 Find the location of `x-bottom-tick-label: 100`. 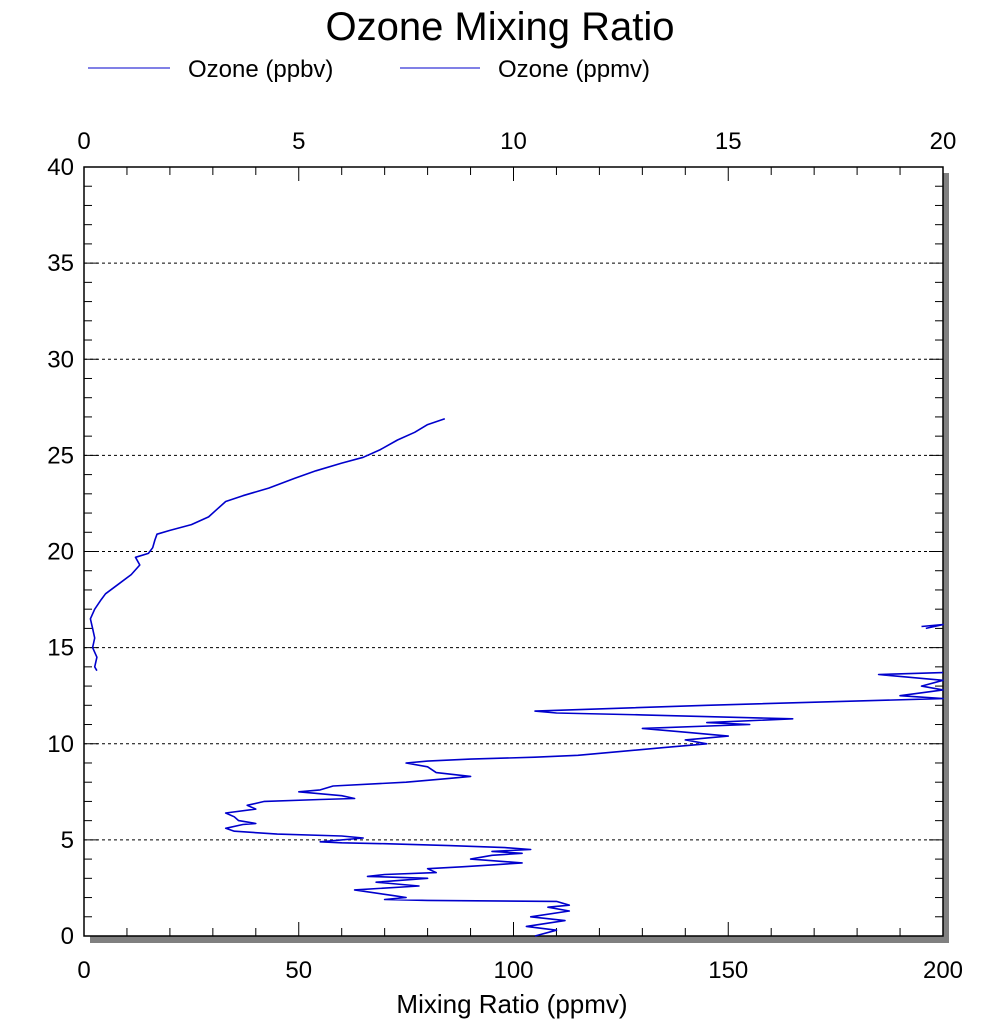

x-bottom-tick-label: 100 is located at coordinates (513, 970).